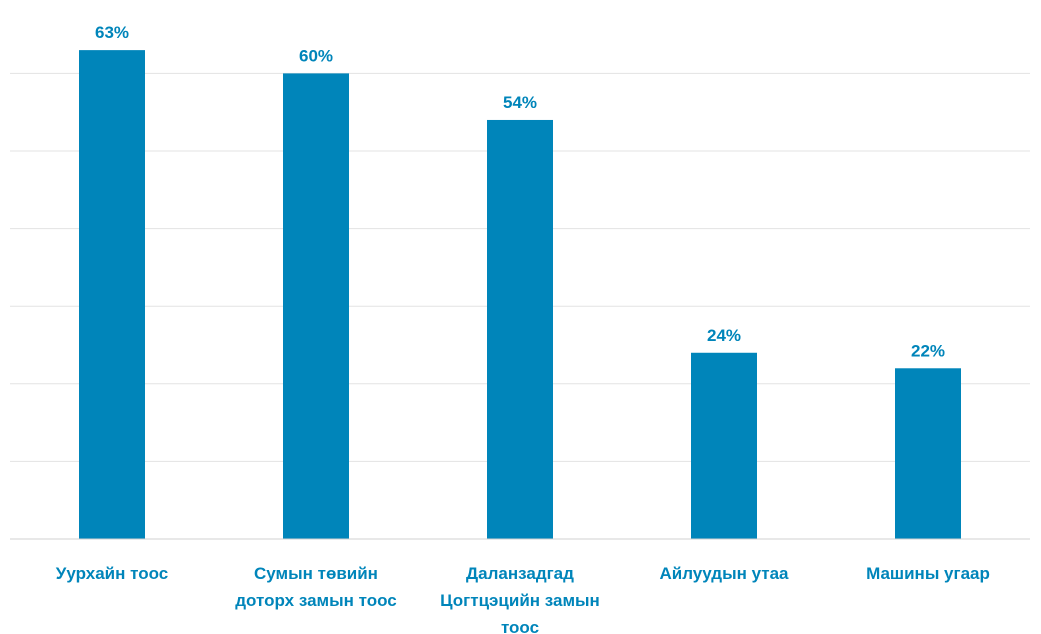 This screenshot has width=1041, height=634. Describe the element at coordinates (928, 350) in the screenshot. I see `data-label: 22%` at that location.